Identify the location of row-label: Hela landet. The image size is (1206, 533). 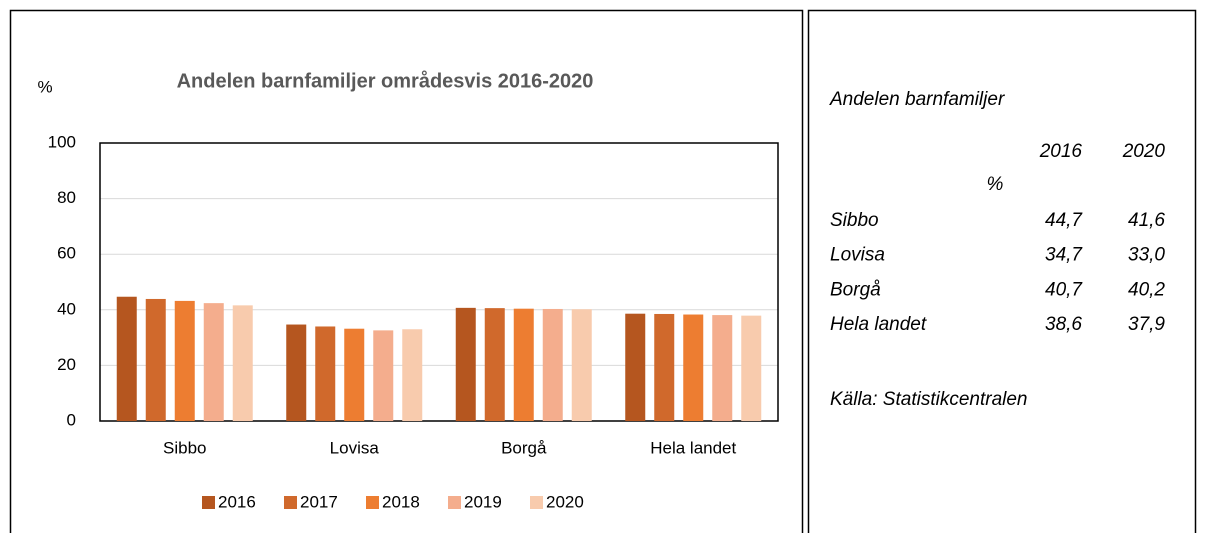
(878, 324).